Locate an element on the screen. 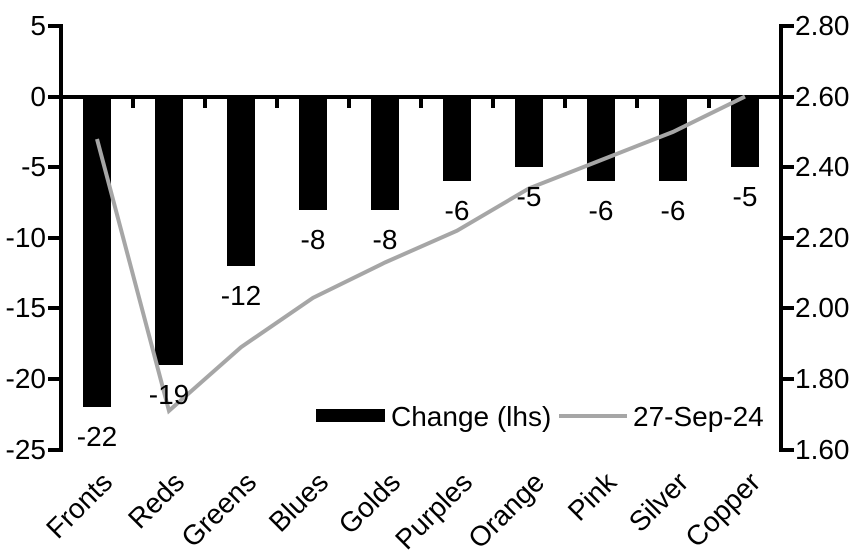  bar-value-label: -19 is located at coordinates (169, 394).